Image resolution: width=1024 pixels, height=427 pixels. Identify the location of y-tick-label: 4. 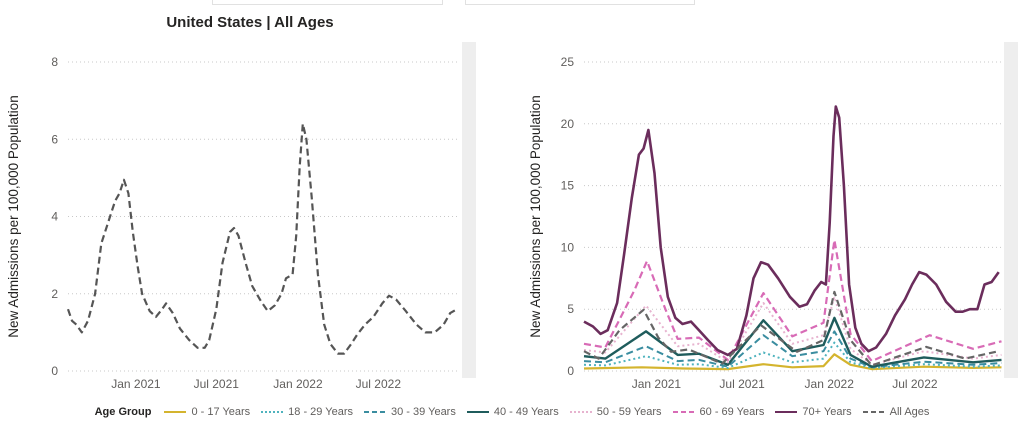
(54, 217).